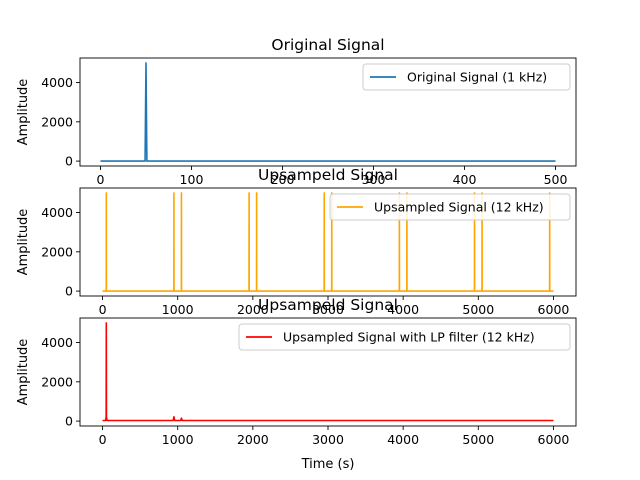 This screenshot has height=480, width=640. I want to click on x-tick-label: 500, so click(556, 179).